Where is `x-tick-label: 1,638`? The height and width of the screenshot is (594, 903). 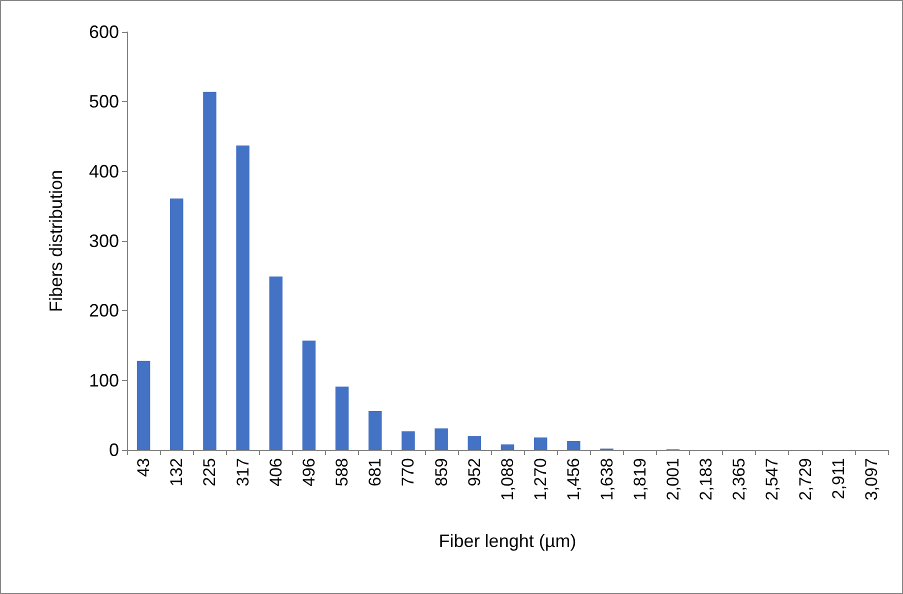
x-tick-label: 1,638 is located at coordinates (606, 479).